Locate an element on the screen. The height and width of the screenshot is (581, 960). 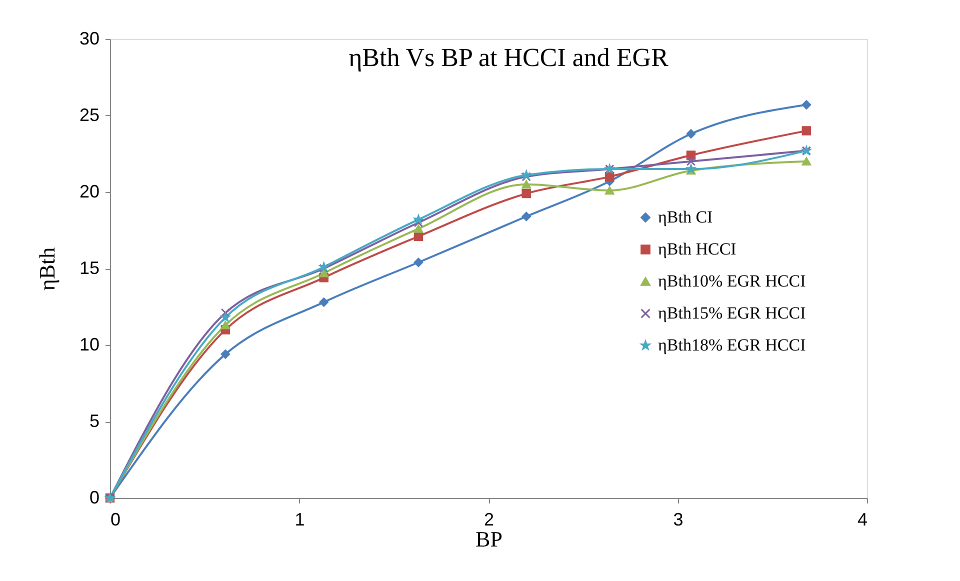
y-tick-label: 5 is located at coordinates (94, 421).